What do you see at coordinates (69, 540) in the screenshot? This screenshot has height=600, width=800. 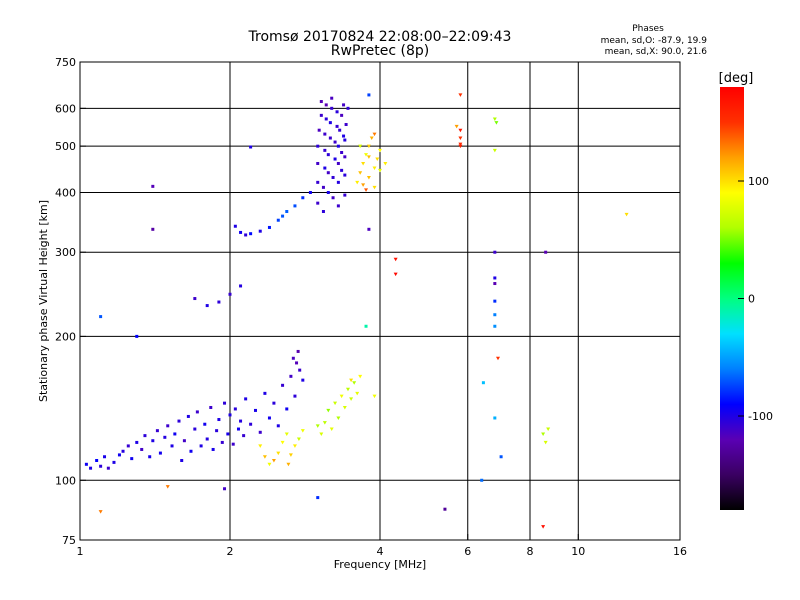 I see `y-tick-label: 75` at bounding box center [69, 540].